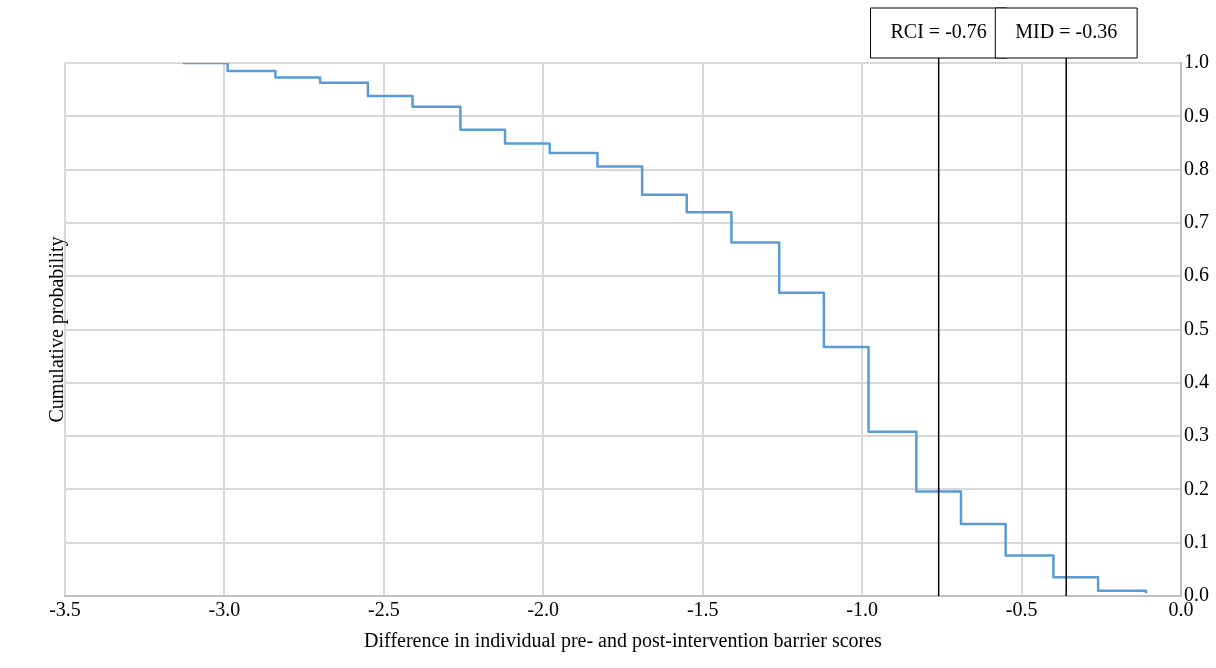  What do you see at coordinates (1196, 434) in the screenshot?
I see `y-tick-label: 0.3` at bounding box center [1196, 434].